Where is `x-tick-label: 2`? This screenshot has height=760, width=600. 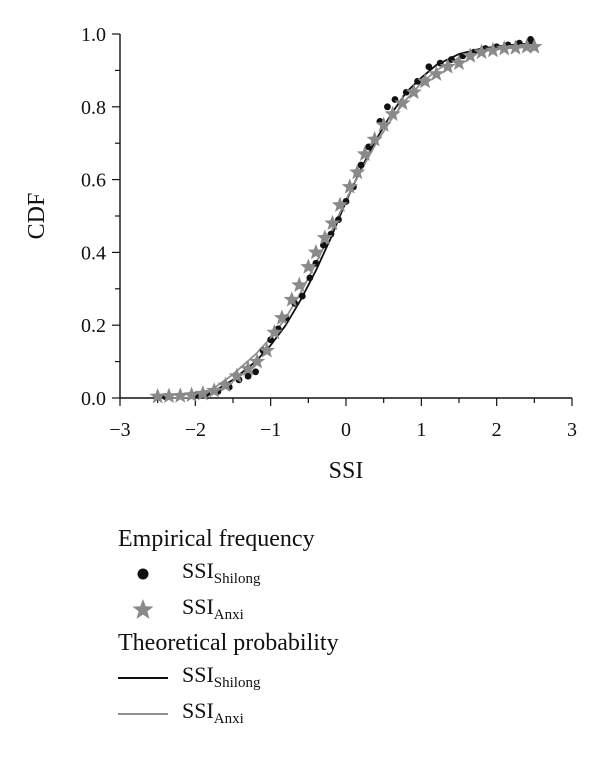 x-tick-label: 2 is located at coordinates (497, 430).